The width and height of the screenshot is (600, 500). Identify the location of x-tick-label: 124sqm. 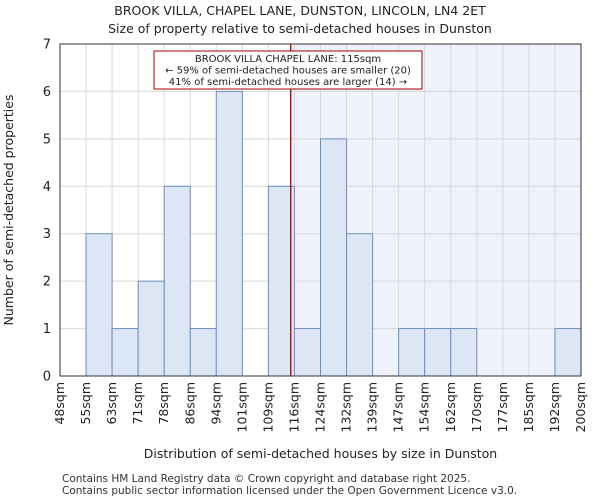
(320, 407).